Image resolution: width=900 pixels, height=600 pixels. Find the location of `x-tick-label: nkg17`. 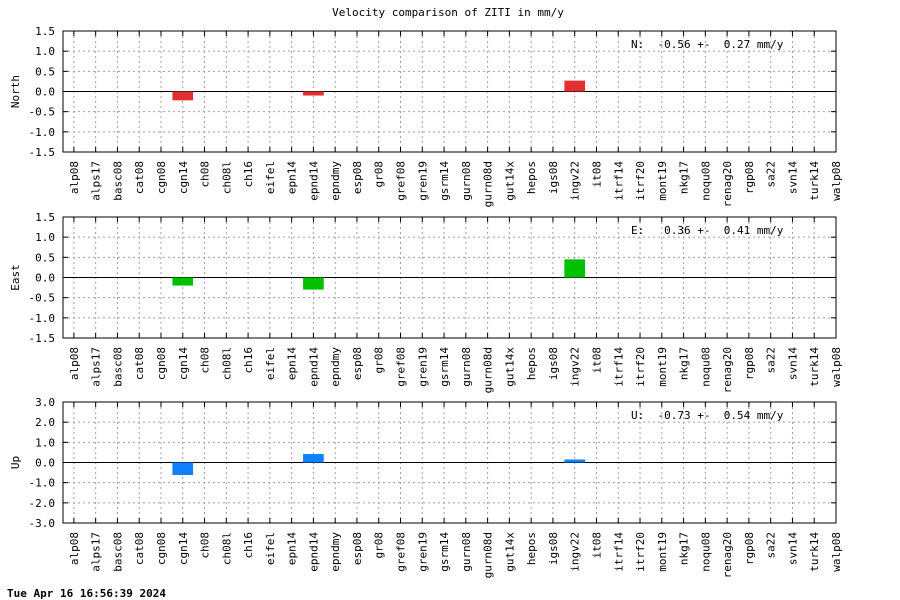

x-tick-label: nkg17 is located at coordinates (684, 548).